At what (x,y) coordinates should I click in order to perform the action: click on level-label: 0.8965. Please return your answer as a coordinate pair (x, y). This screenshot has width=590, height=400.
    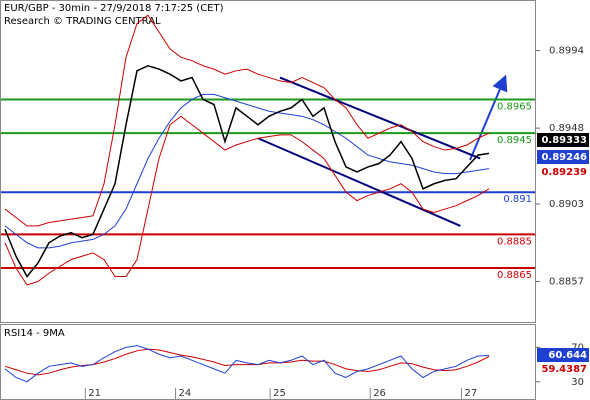
    Looking at the image, I should click on (514, 106).